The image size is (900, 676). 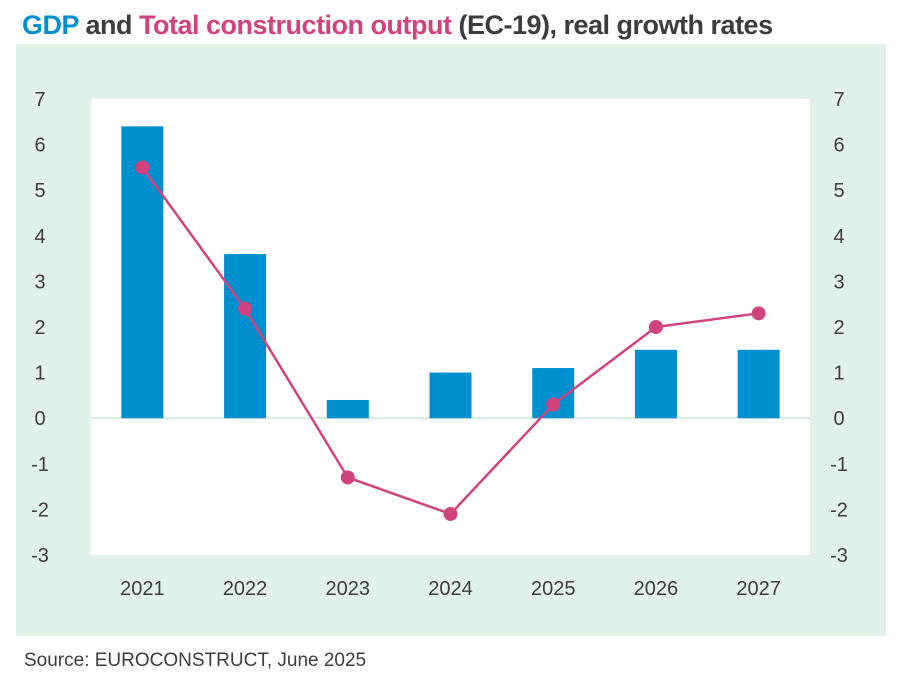 I want to click on y-tick-right: 2, so click(x=838, y=328).